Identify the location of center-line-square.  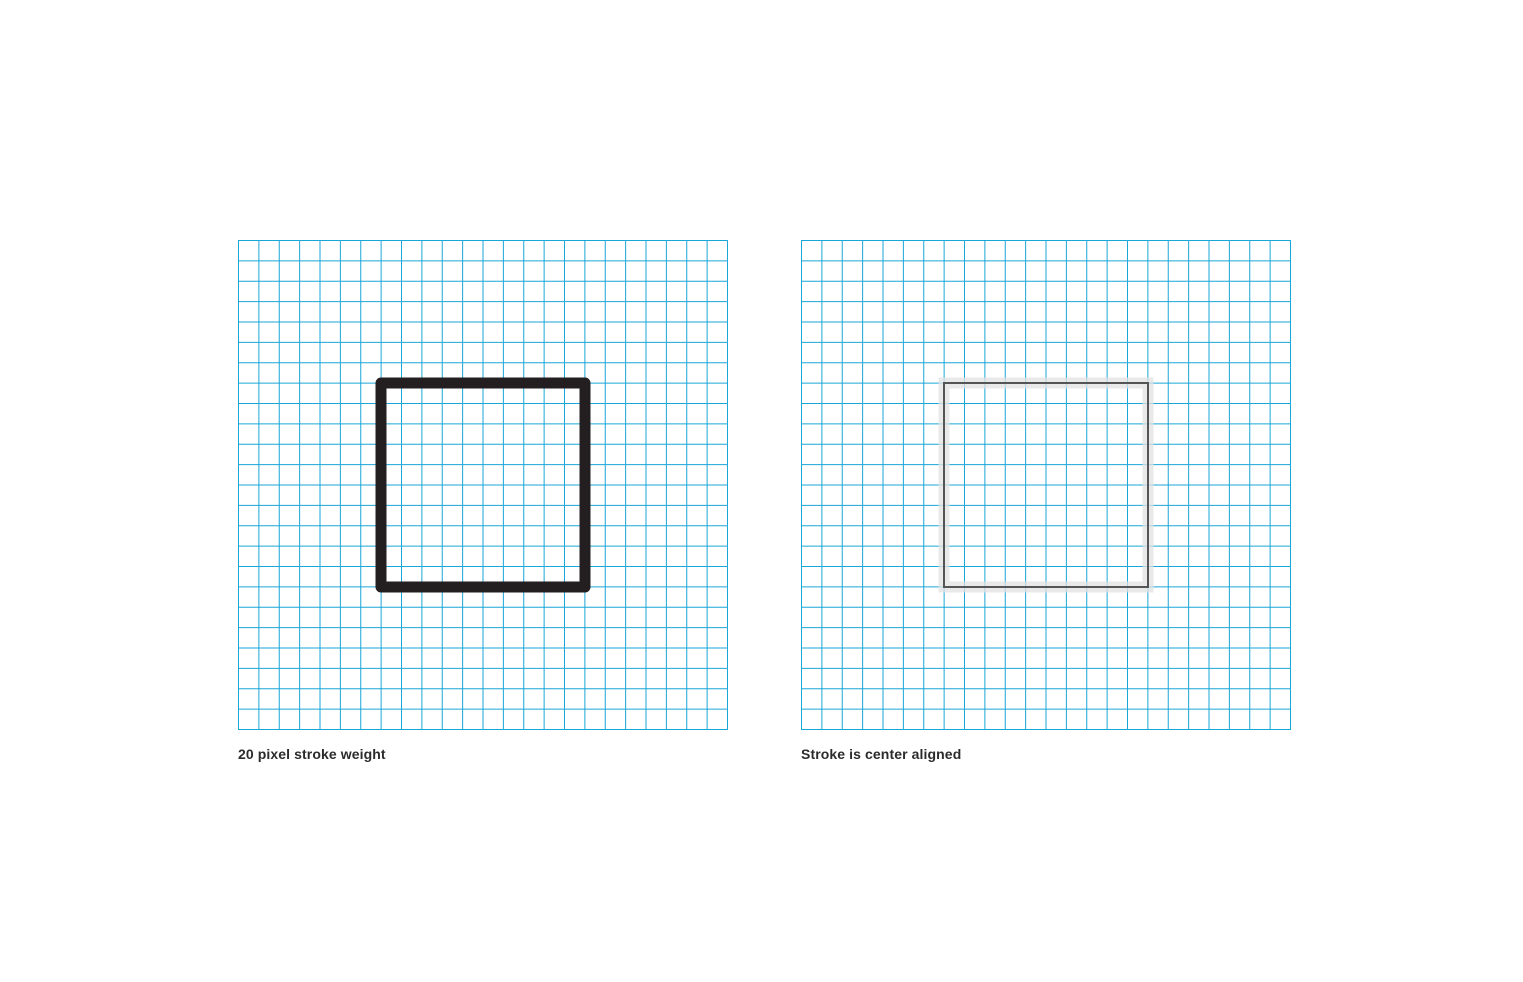
(1046, 485).